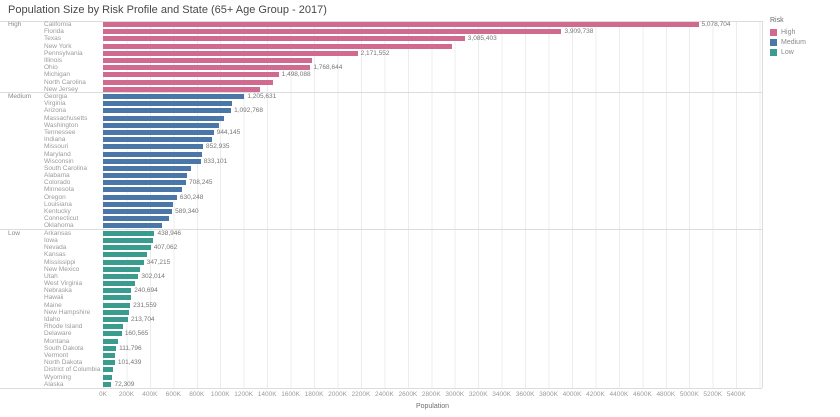 This screenshot has width=840, height=417. Describe the element at coordinates (53, 60) in the screenshot. I see `state-label: Illinois` at that location.